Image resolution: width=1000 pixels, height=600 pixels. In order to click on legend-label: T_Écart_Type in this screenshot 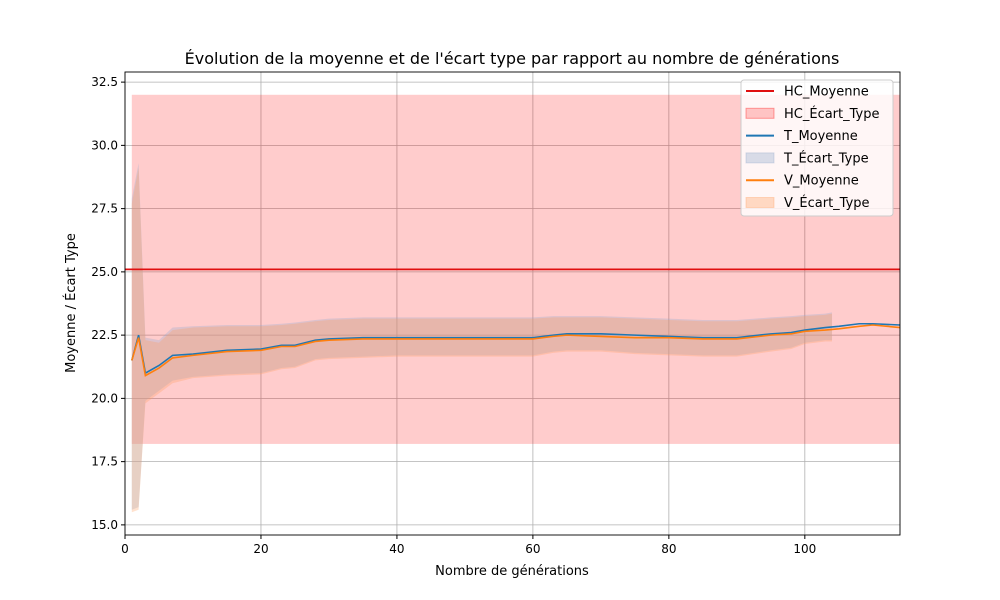, I will do `click(826, 158)`.